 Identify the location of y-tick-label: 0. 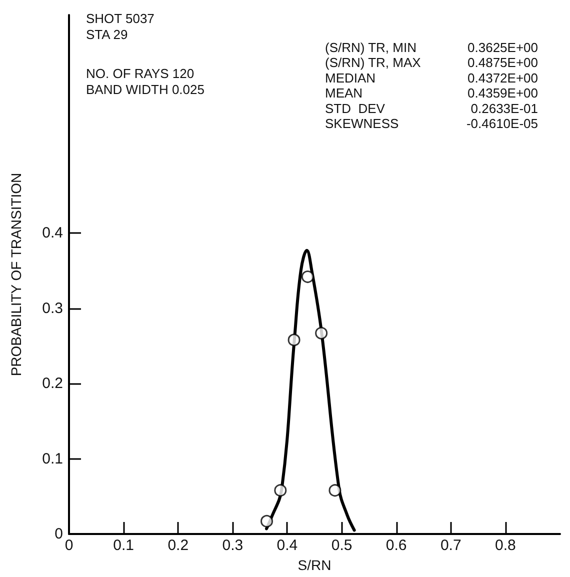
(58, 534).